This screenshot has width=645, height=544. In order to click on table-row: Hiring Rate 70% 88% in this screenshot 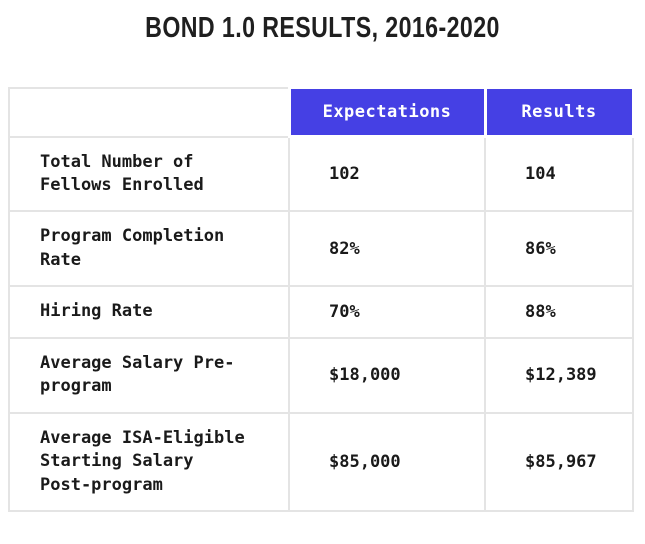, I will do `click(321, 312)`.